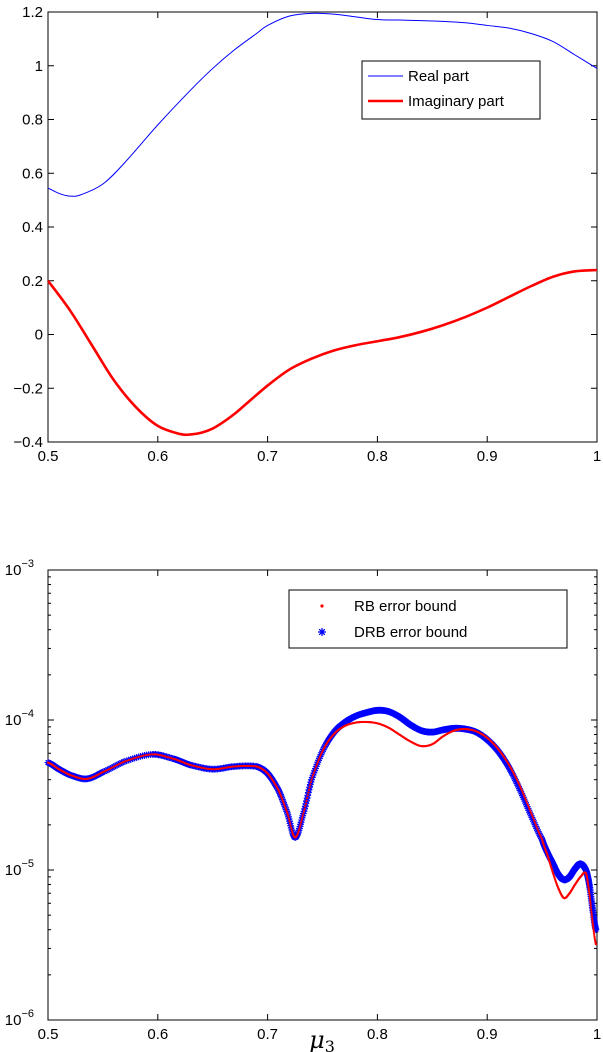 This screenshot has width=603, height=1052. What do you see at coordinates (428, 619) in the screenshot?
I see `legend: RB error bound DRB error bound` at bounding box center [428, 619].